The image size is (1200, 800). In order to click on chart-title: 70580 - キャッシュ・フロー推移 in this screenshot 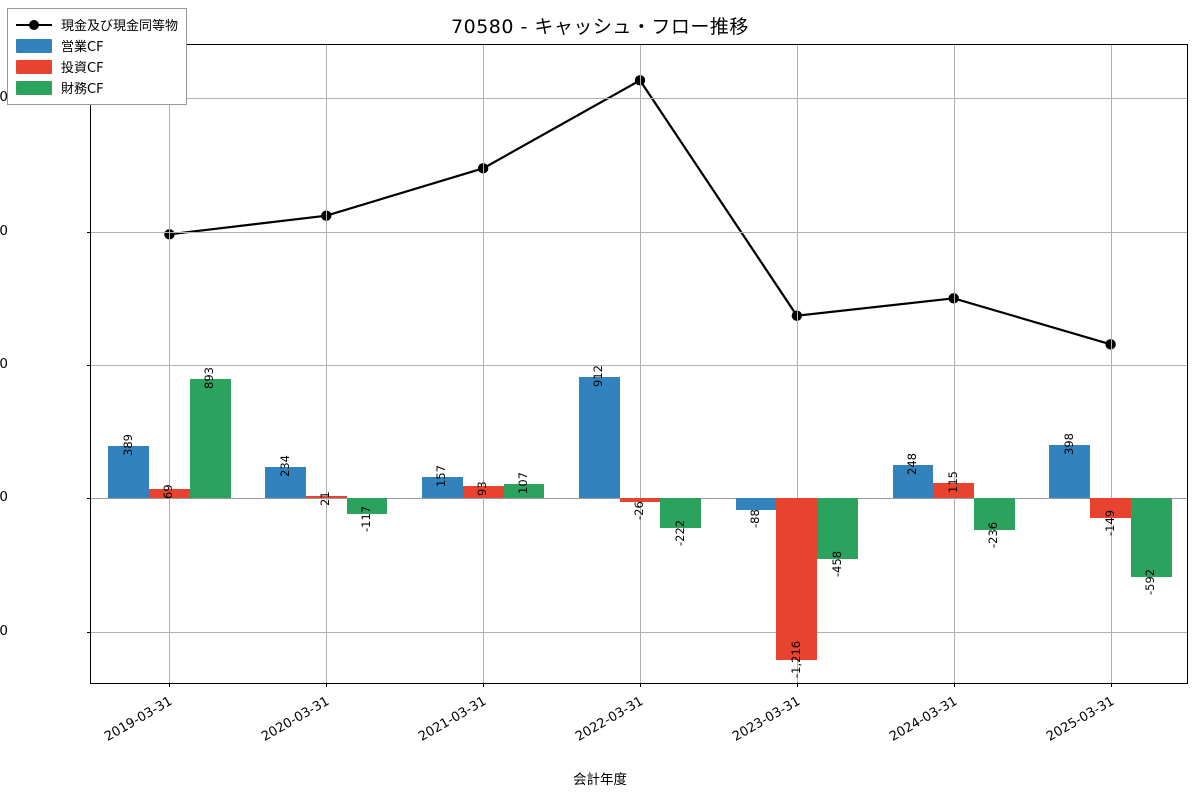, I will do `click(600, 27)`.